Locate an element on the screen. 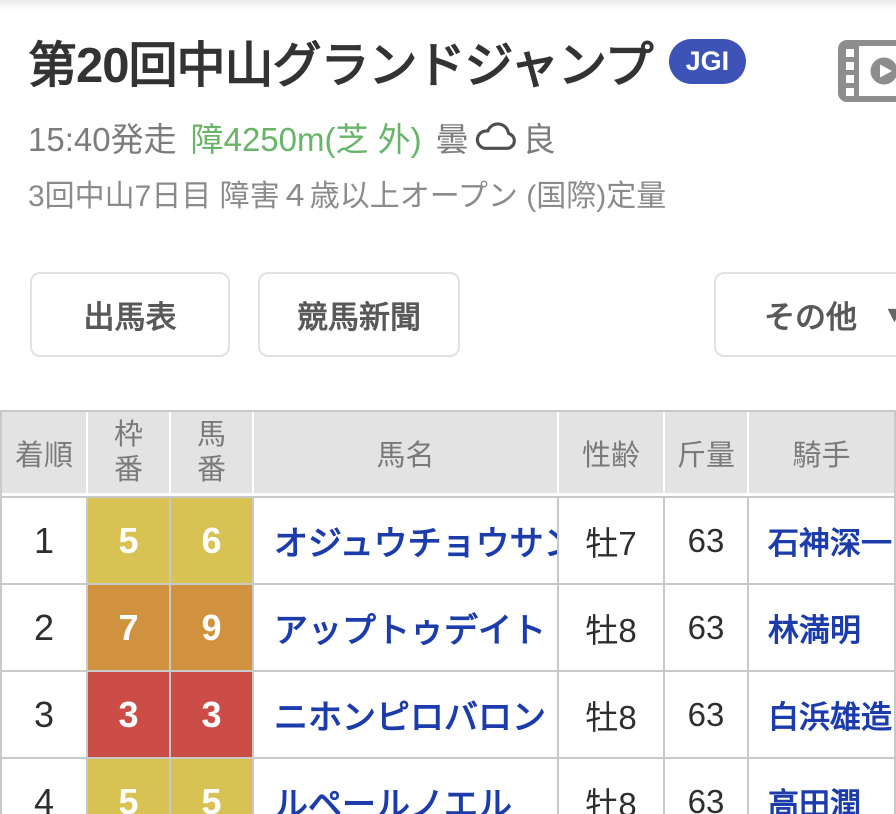  table-row: 2 7 9 アップトゥデイト 牡8 63 林満明 is located at coordinates (448, 627).